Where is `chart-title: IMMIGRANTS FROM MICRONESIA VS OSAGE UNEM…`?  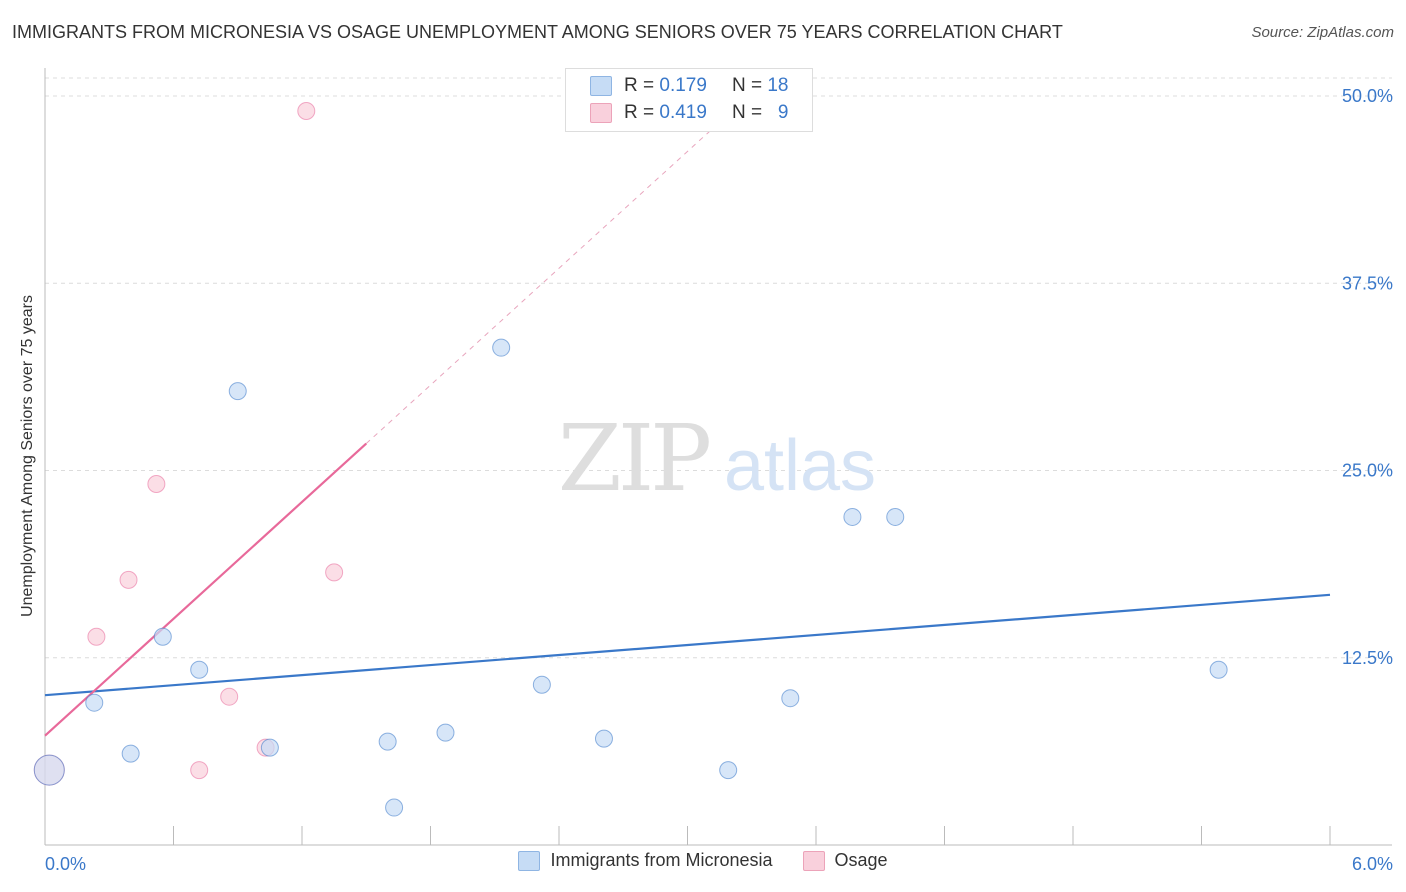 chart-title: IMMIGRANTS FROM MICRONESIA VS OSAGE UNEM… is located at coordinates (537, 32).